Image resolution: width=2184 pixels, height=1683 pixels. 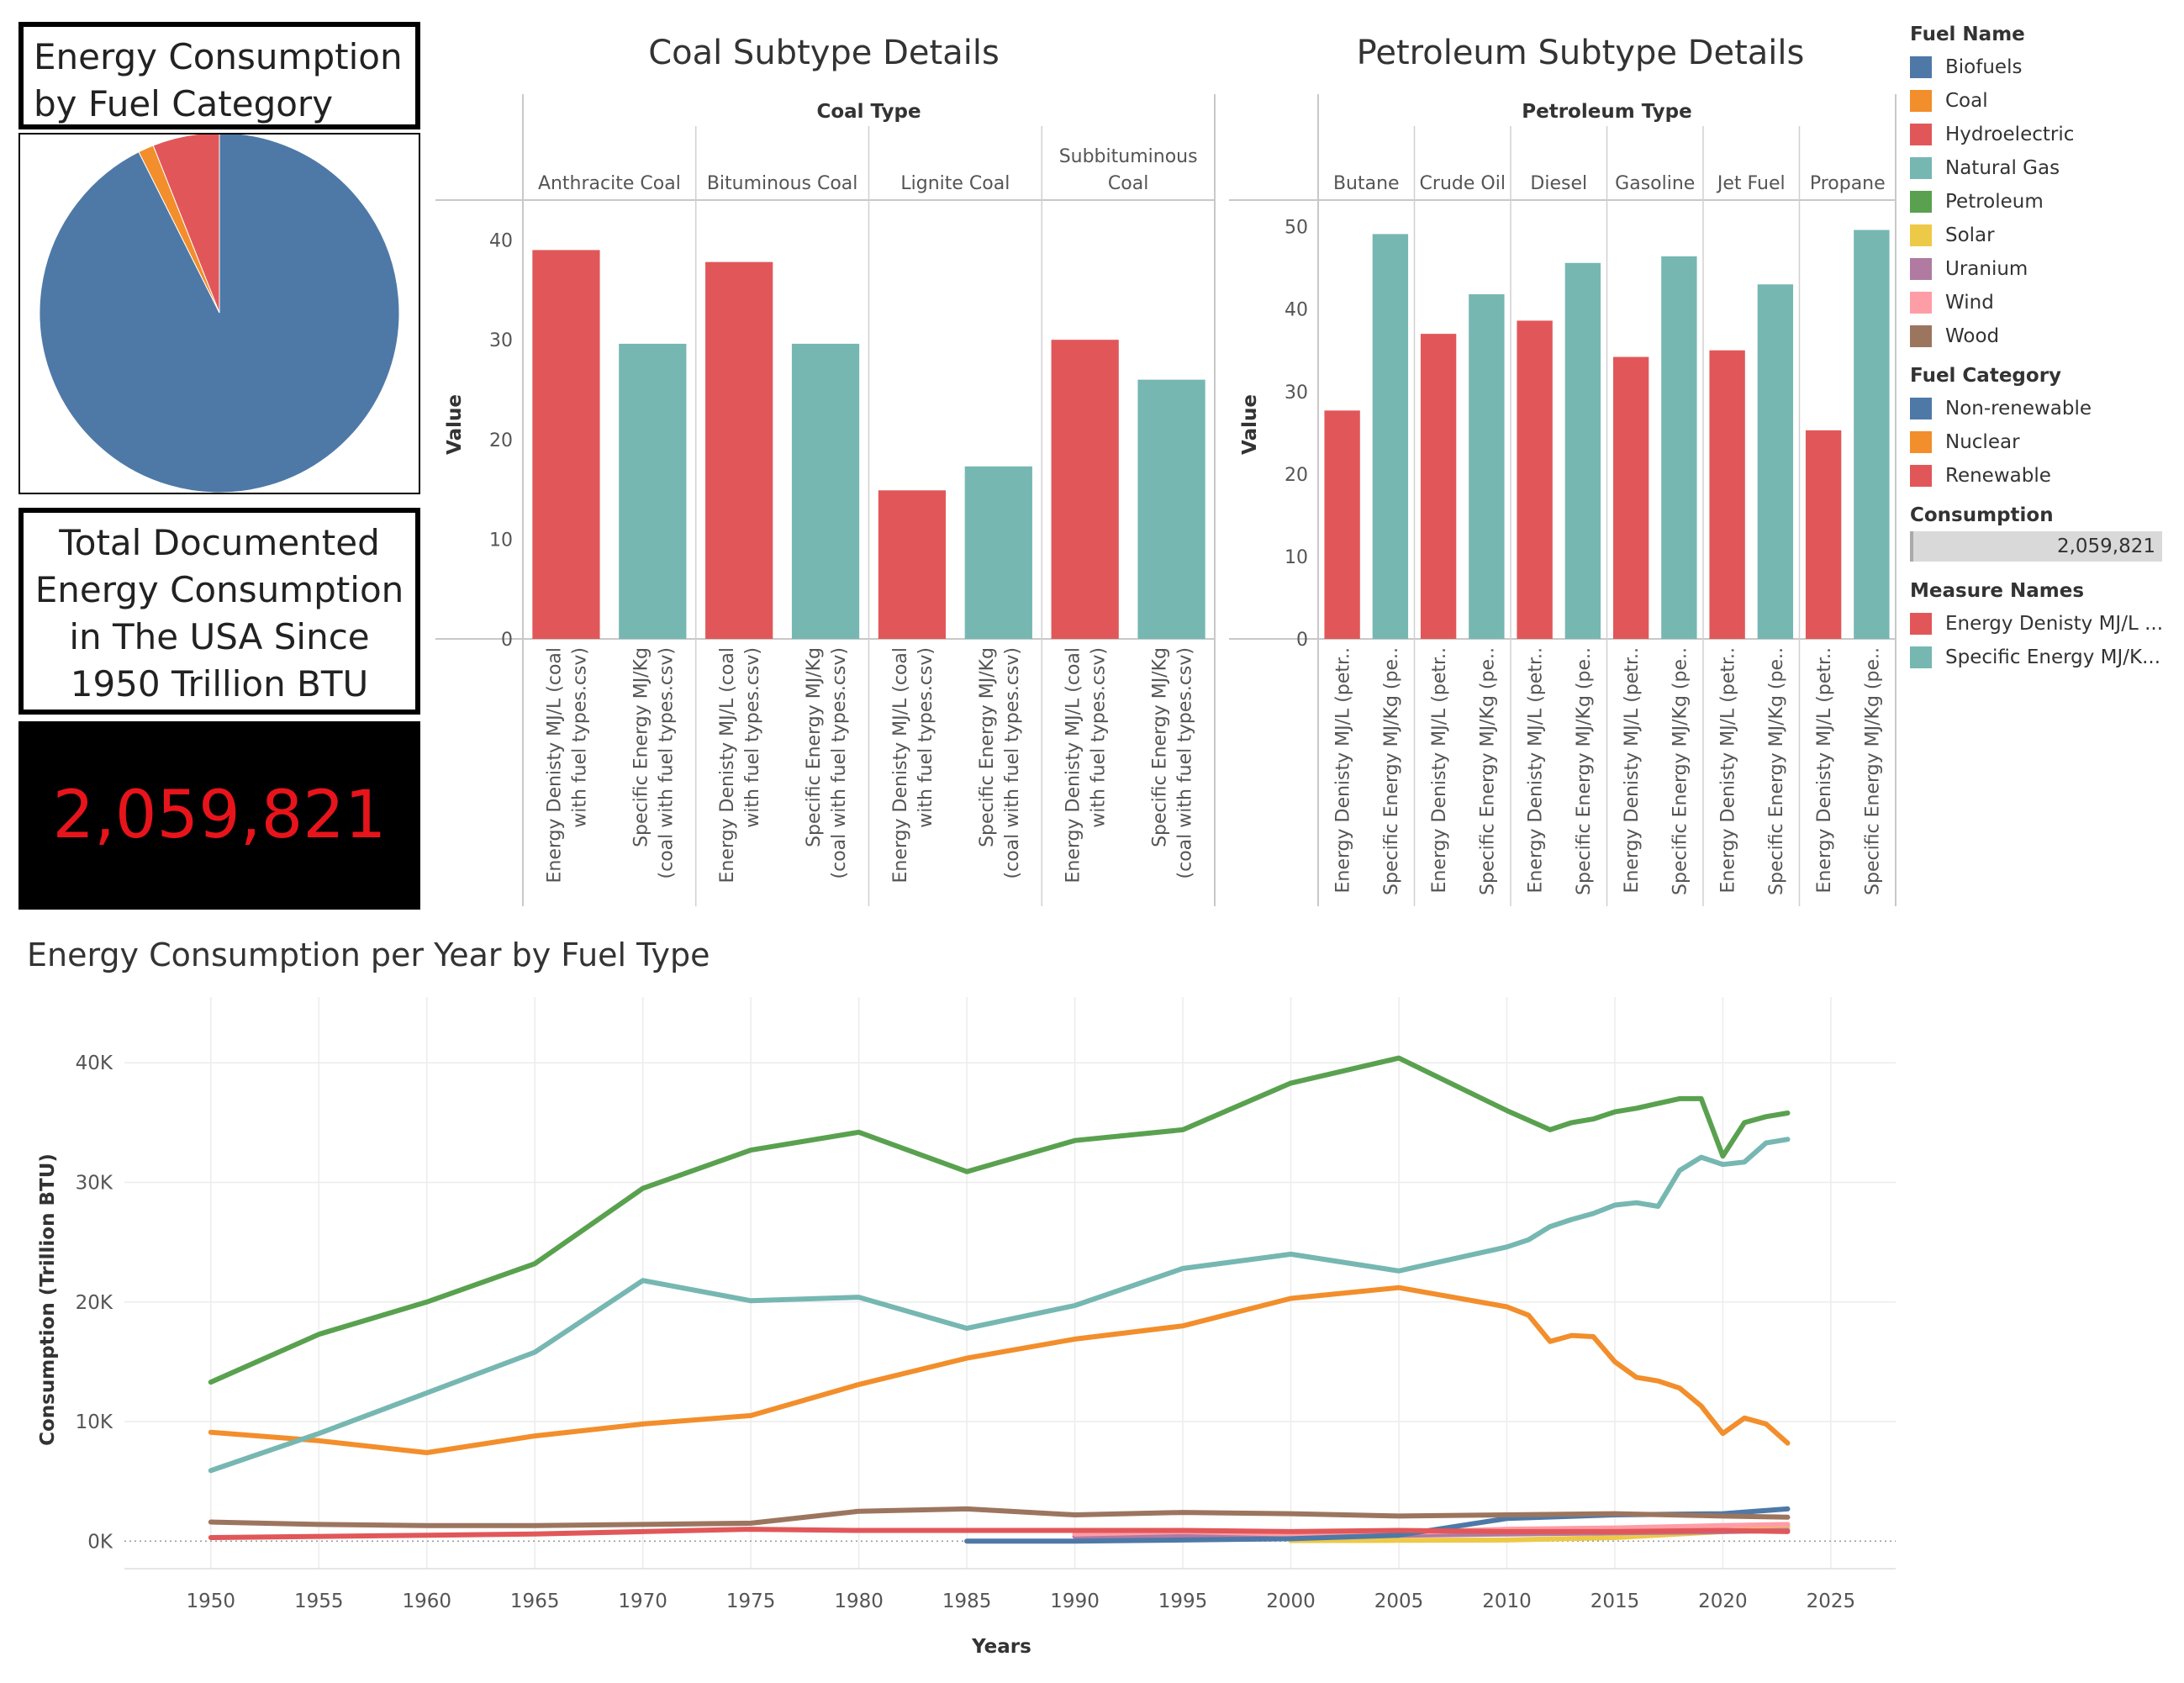 What do you see at coordinates (94, 1063) in the screenshot?
I see `y-tick-label: 40K` at bounding box center [94, 1063].